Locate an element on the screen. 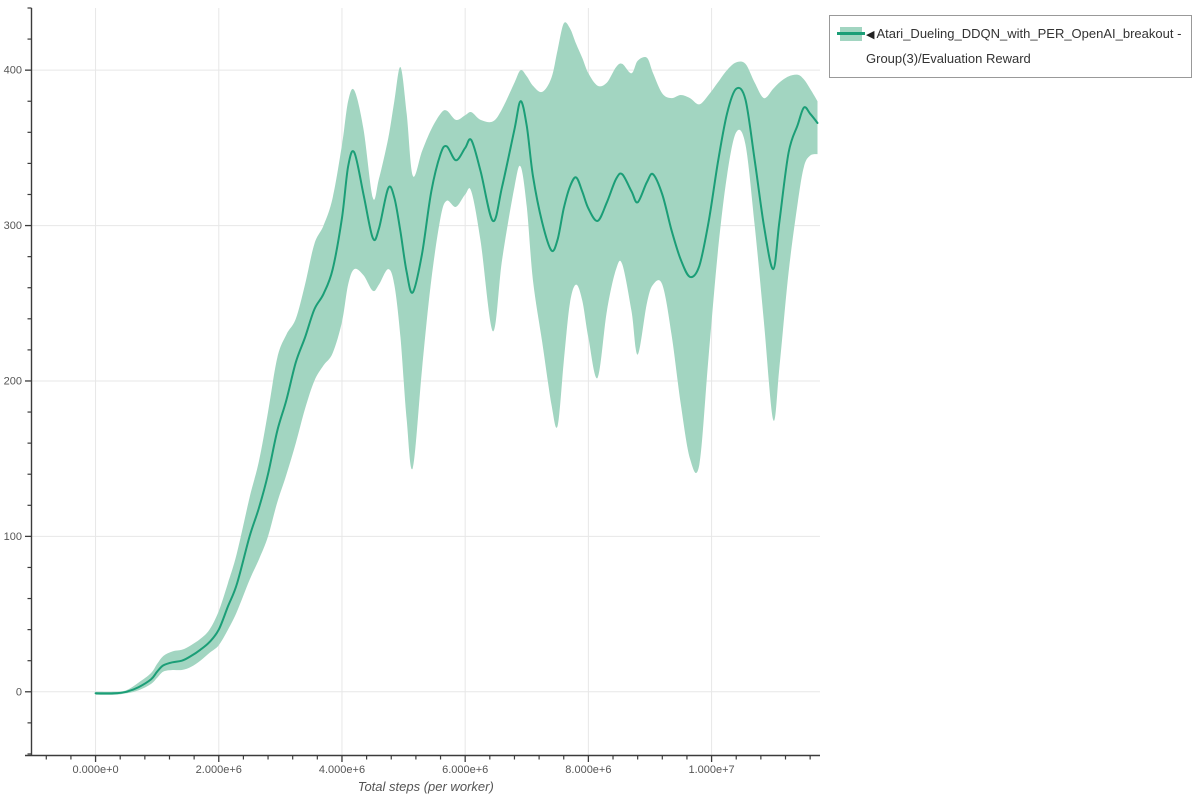  x-axis-title: Total steps (per worker) is located at coordinates (426, 786).